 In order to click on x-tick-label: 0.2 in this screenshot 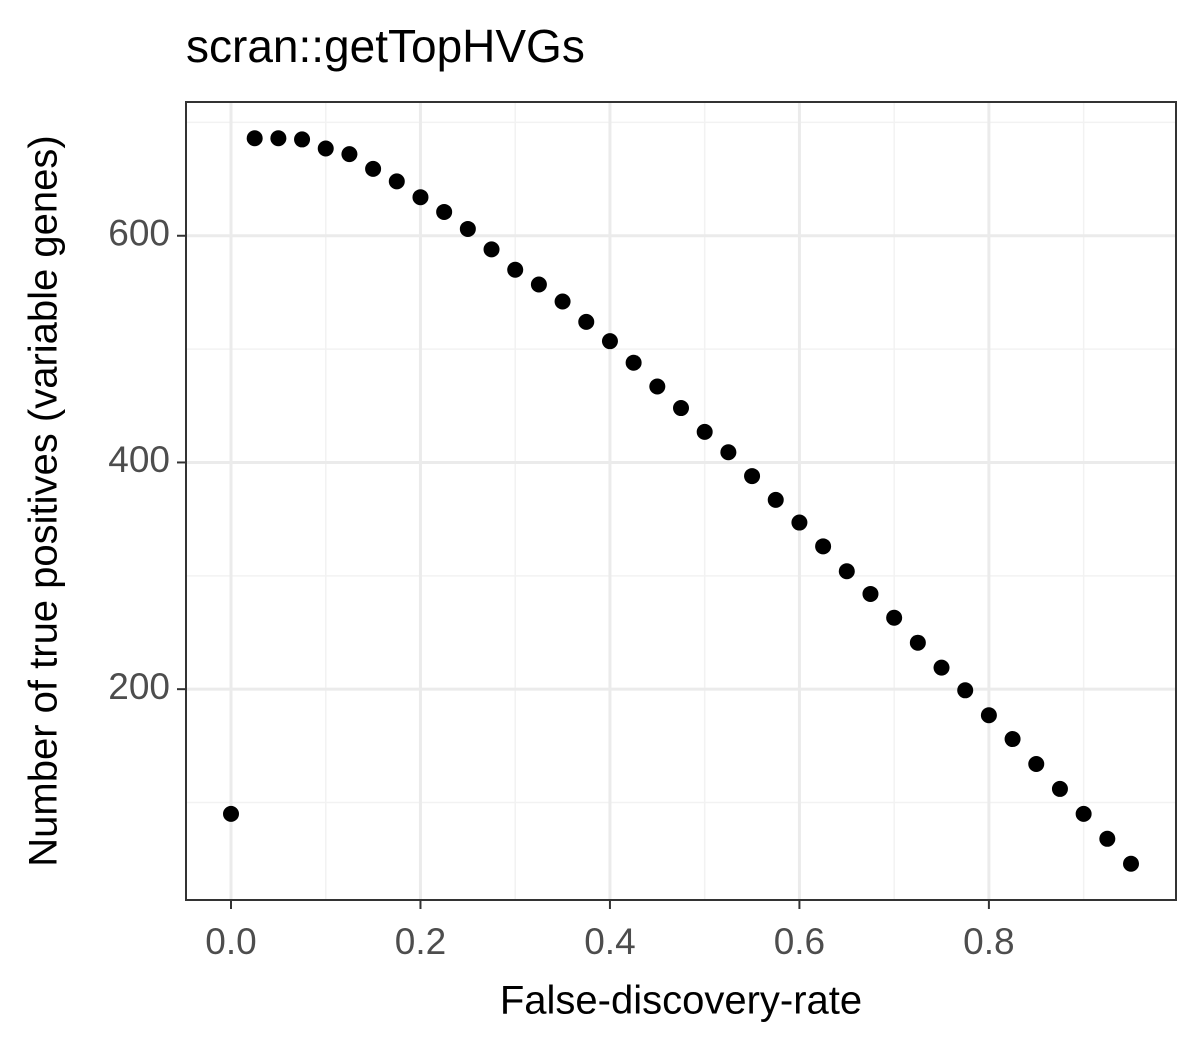, I will do `click(420, 941)`.